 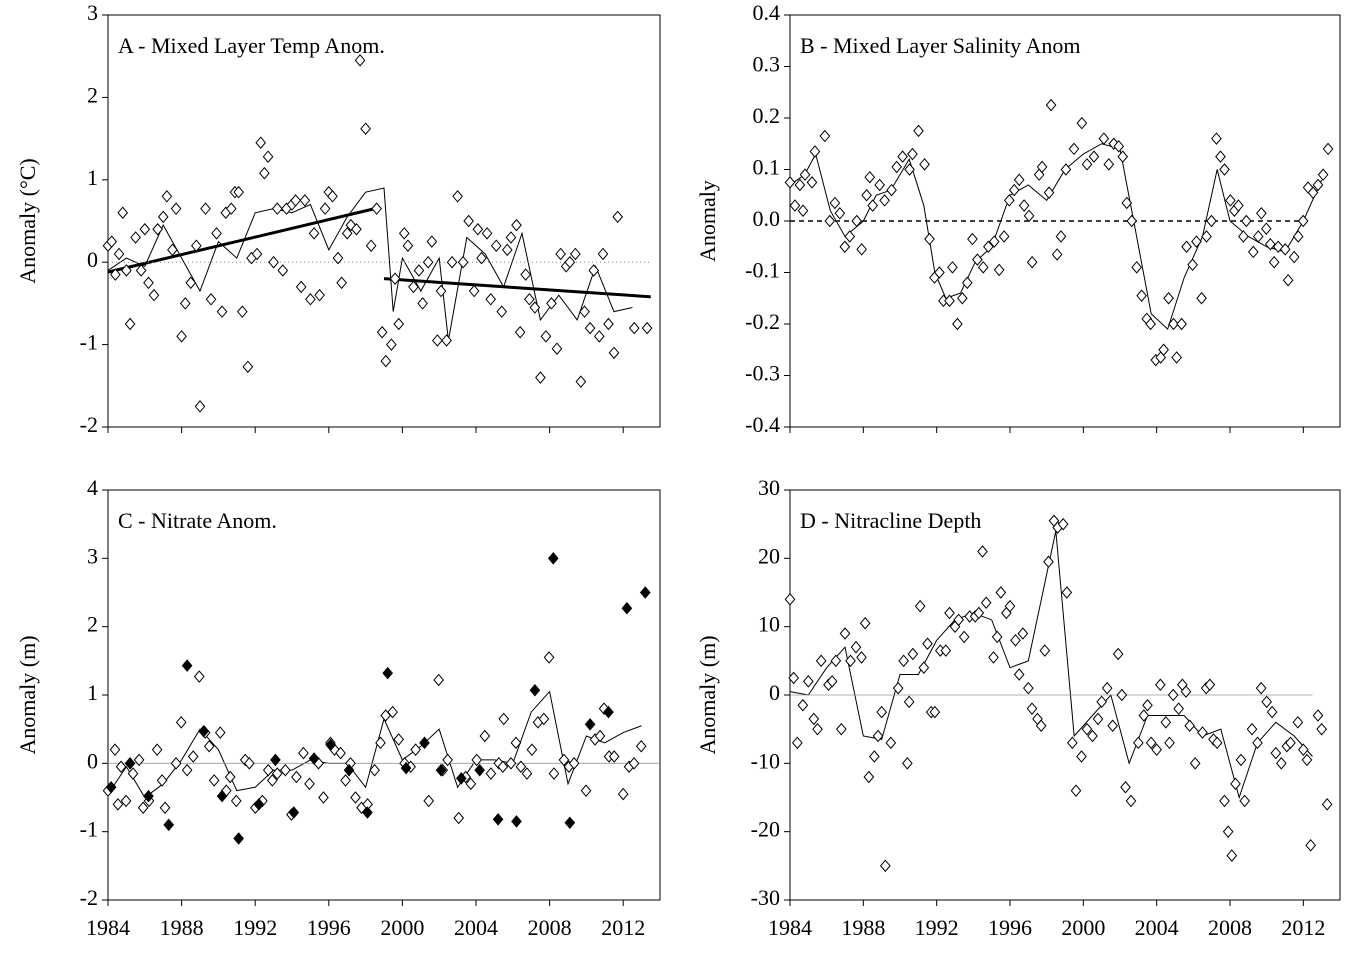 I want to click on panel-title: D - Nitracline Depth, so click(x=890, y=520).